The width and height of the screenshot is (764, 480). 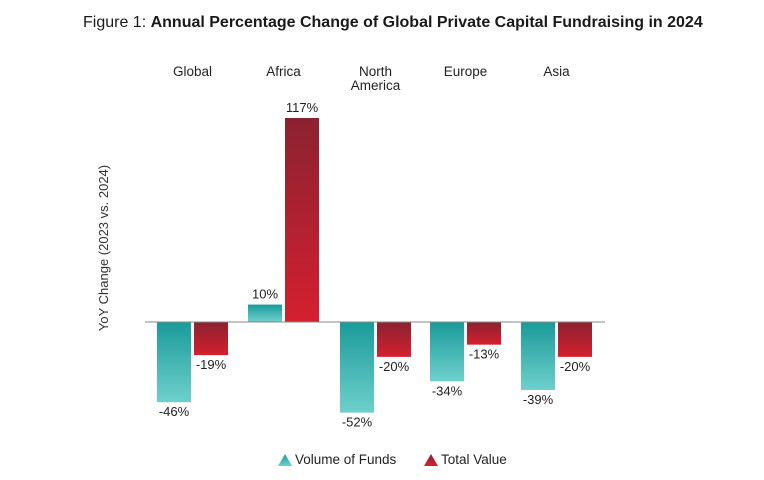 I want to click on y-axis-label: YoY Change (2023 vs. 2024), so click(x=103, y=248).